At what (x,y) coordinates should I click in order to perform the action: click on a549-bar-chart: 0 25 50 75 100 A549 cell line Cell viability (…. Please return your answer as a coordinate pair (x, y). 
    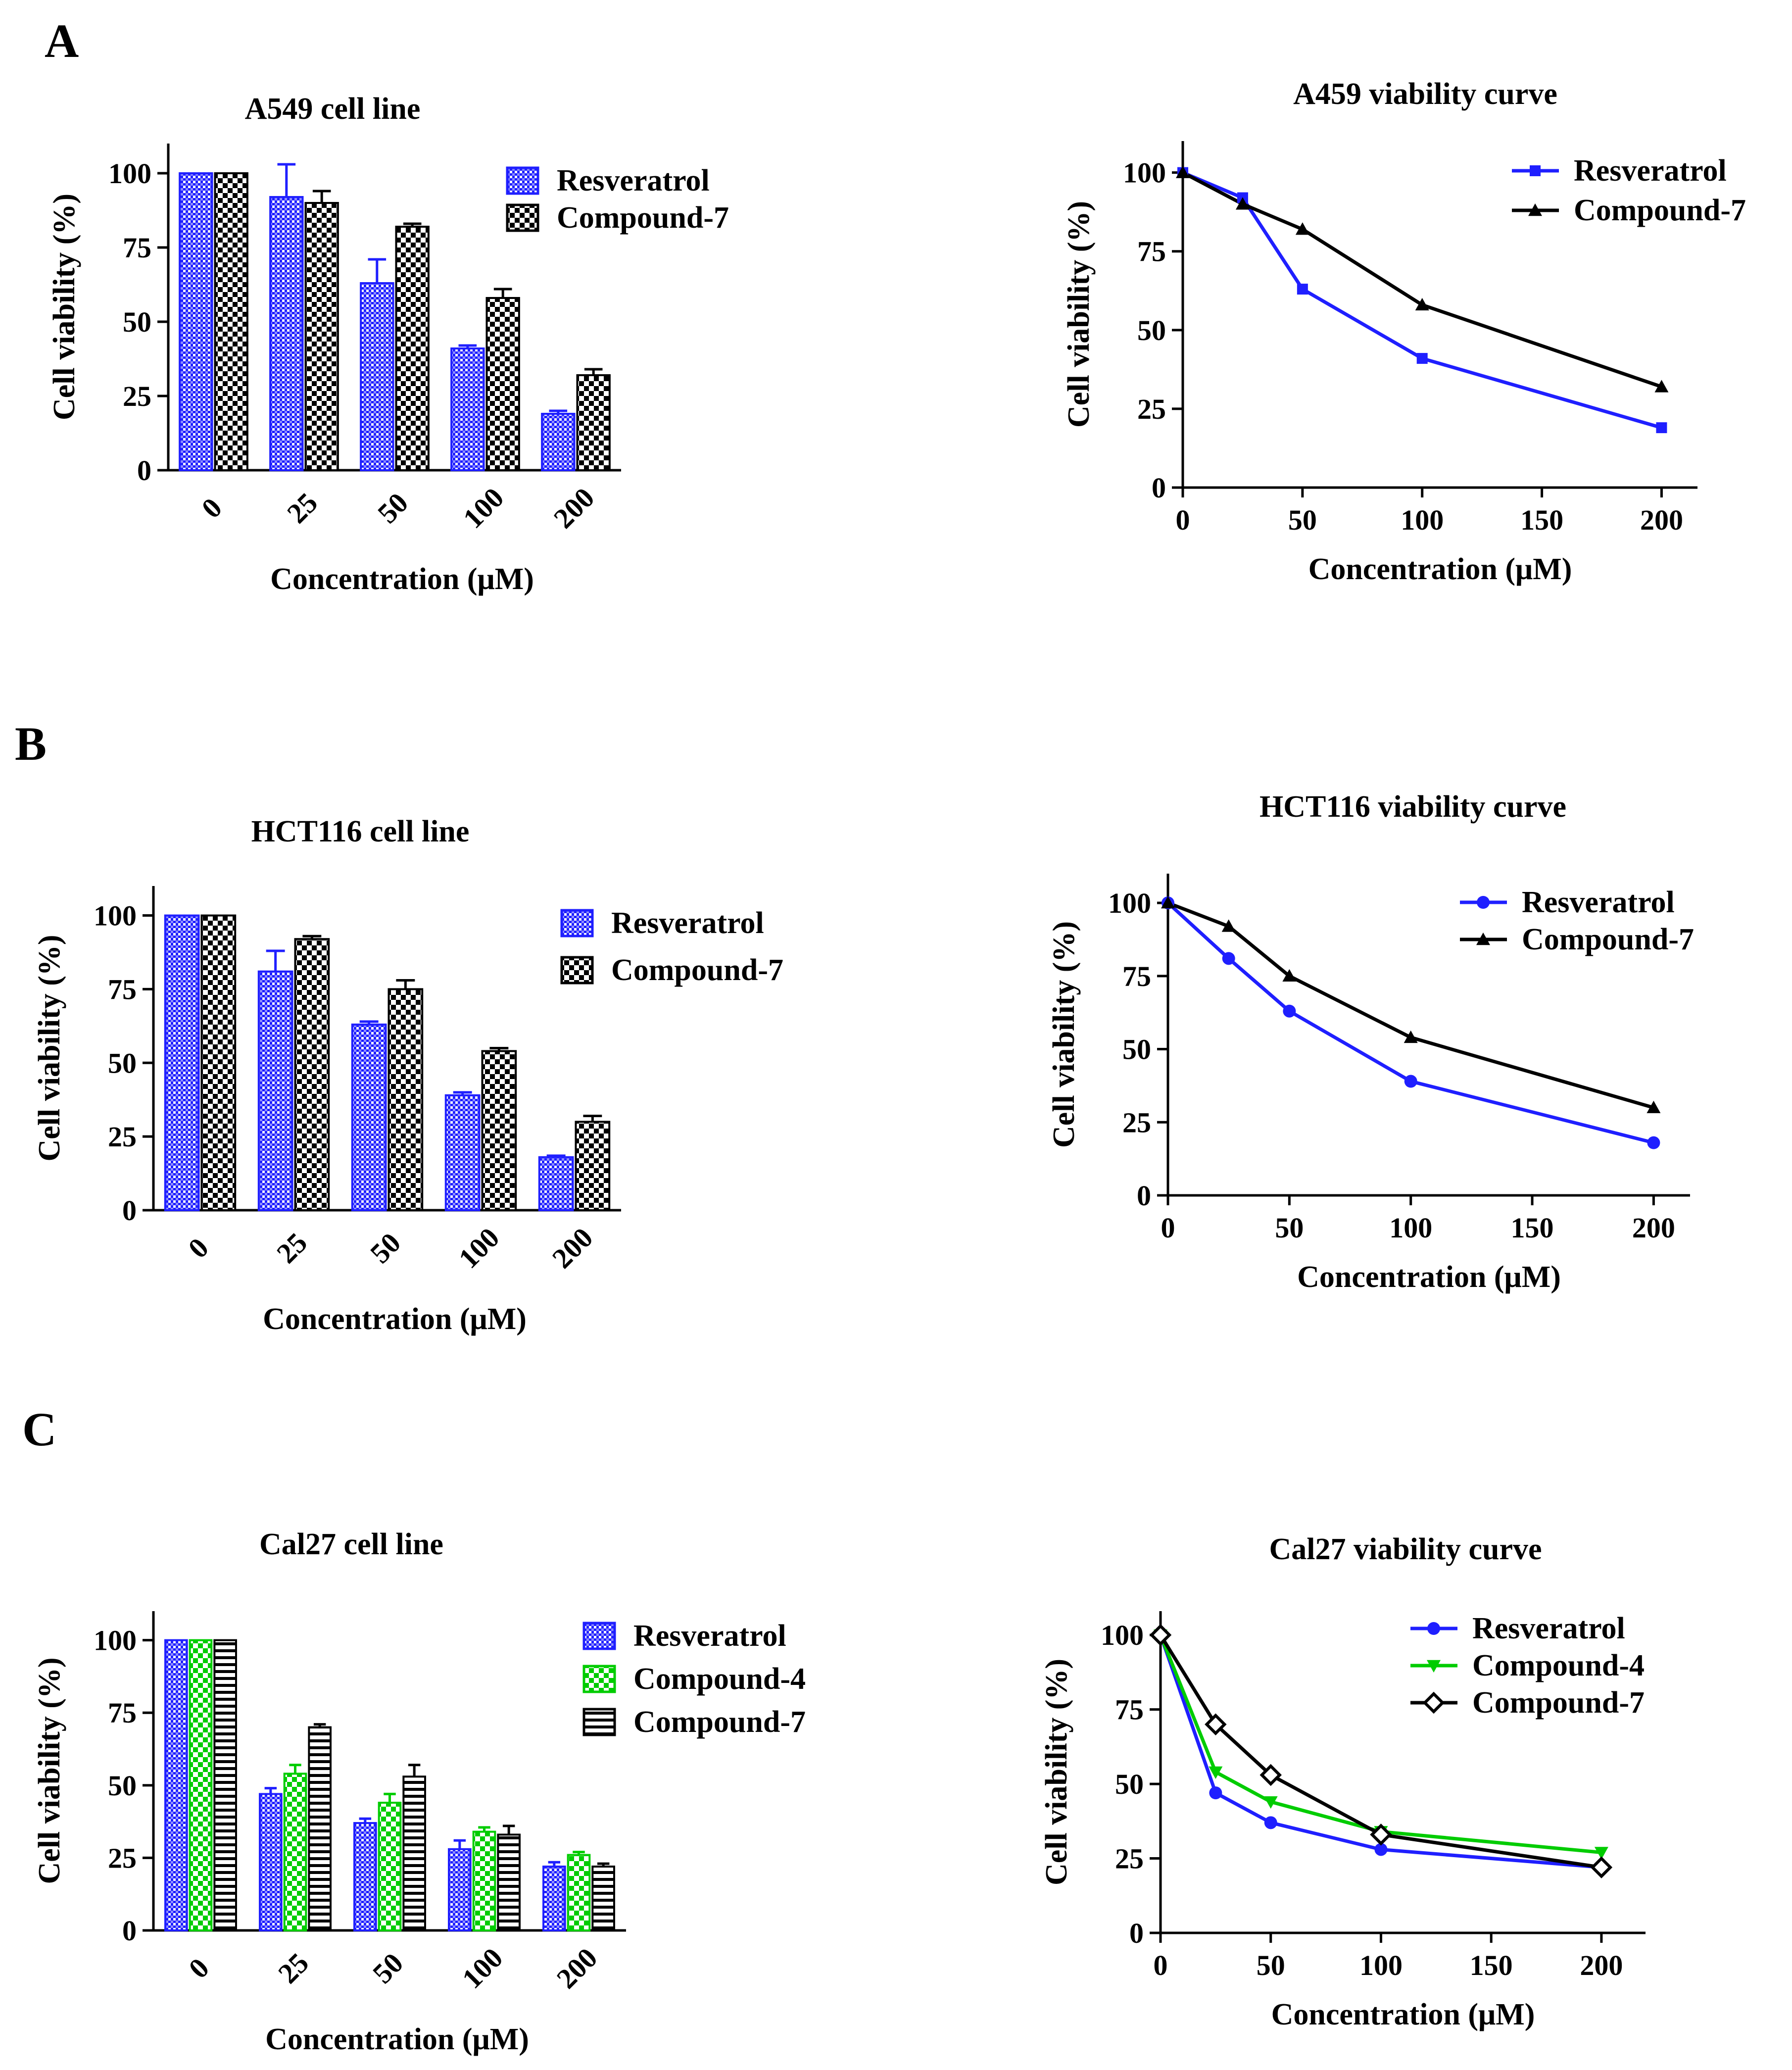
    Looking at the image, I should click on (389, 344).